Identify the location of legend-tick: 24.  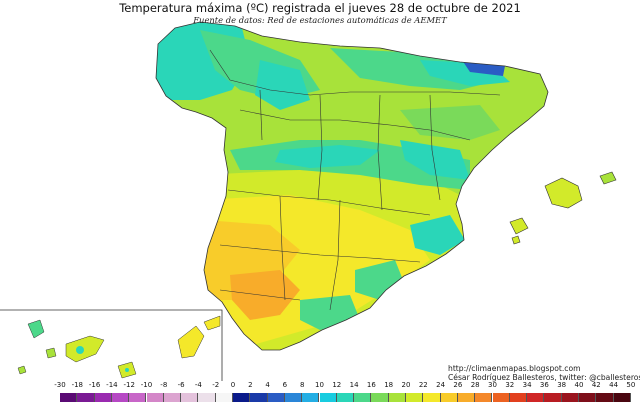
(441, 385).